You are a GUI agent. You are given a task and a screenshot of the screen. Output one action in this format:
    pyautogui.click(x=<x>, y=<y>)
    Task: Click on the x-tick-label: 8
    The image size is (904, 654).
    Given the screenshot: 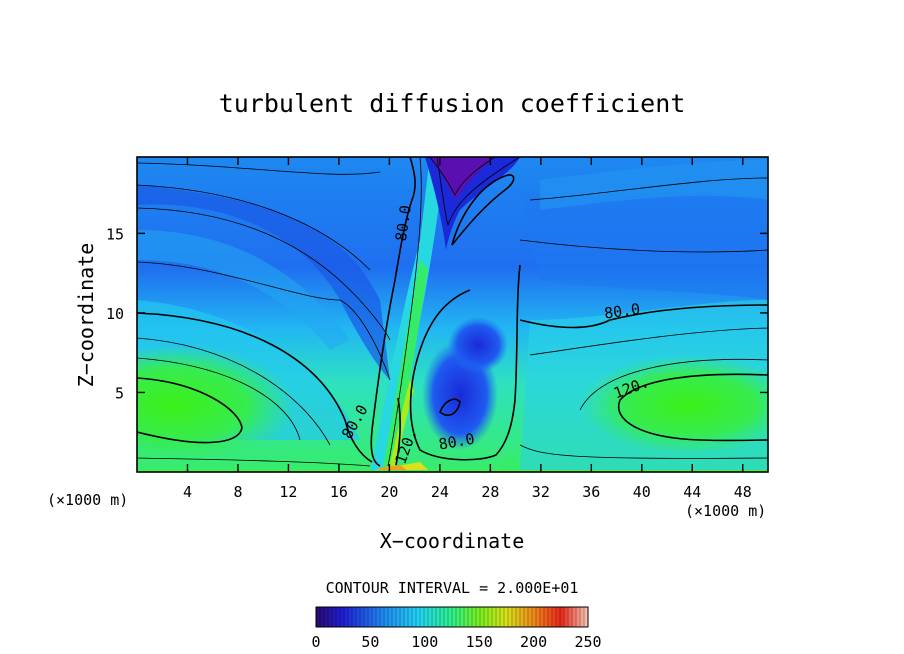 What is the action you would take?
    pyautogui.click(x=237, y=492)
    